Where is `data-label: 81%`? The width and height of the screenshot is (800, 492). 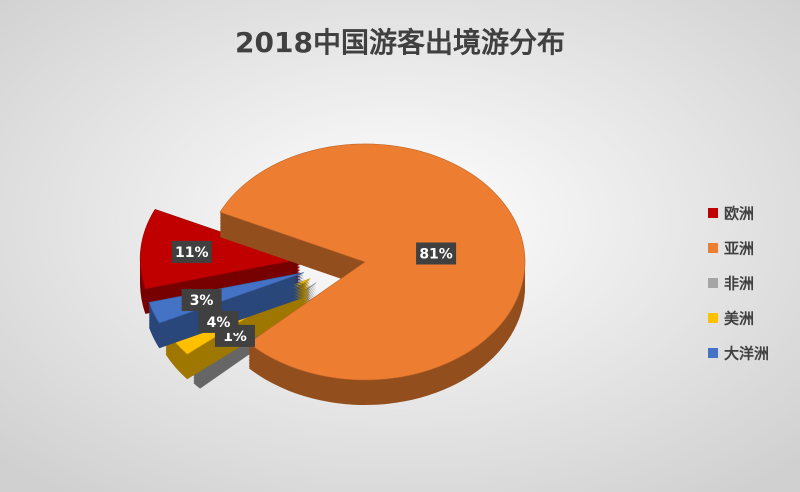 data-label: 81% is located at coordinates (436, 255).